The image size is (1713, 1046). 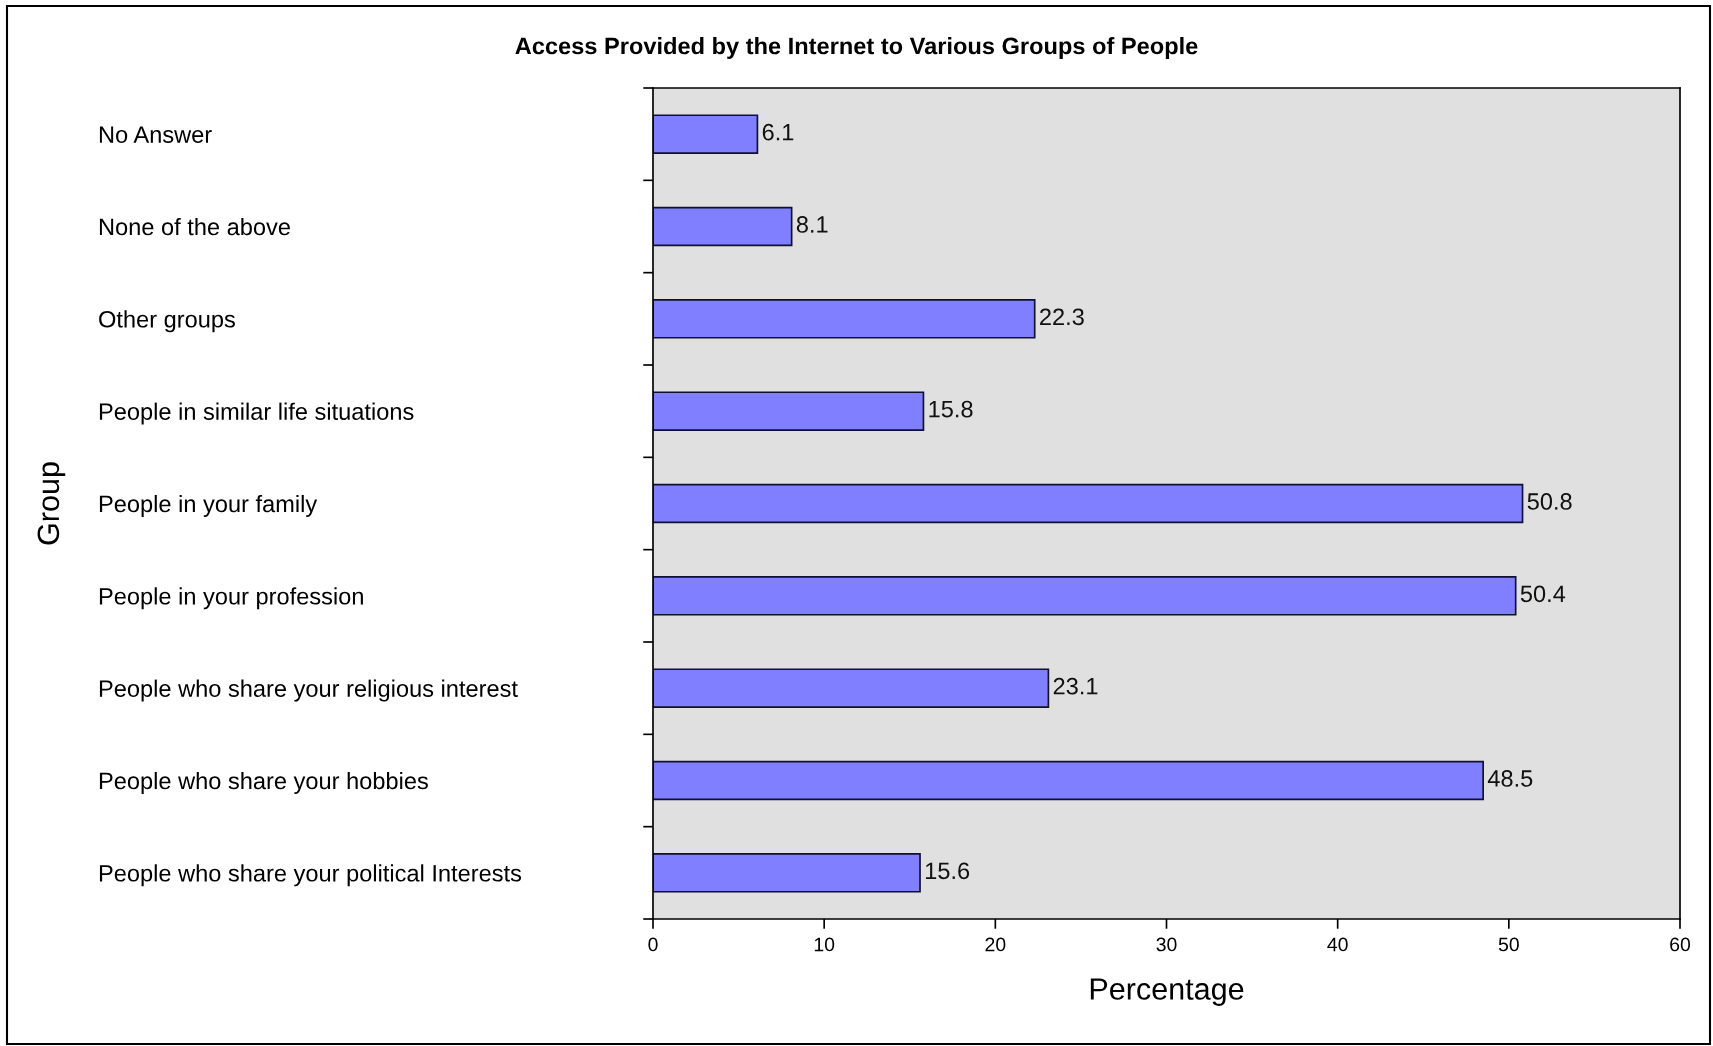 What do you see at coordinates (310, 875) in the screenshot?
I see `y-tick-label: People who share your political Interests` at bounding box center [310, 875].